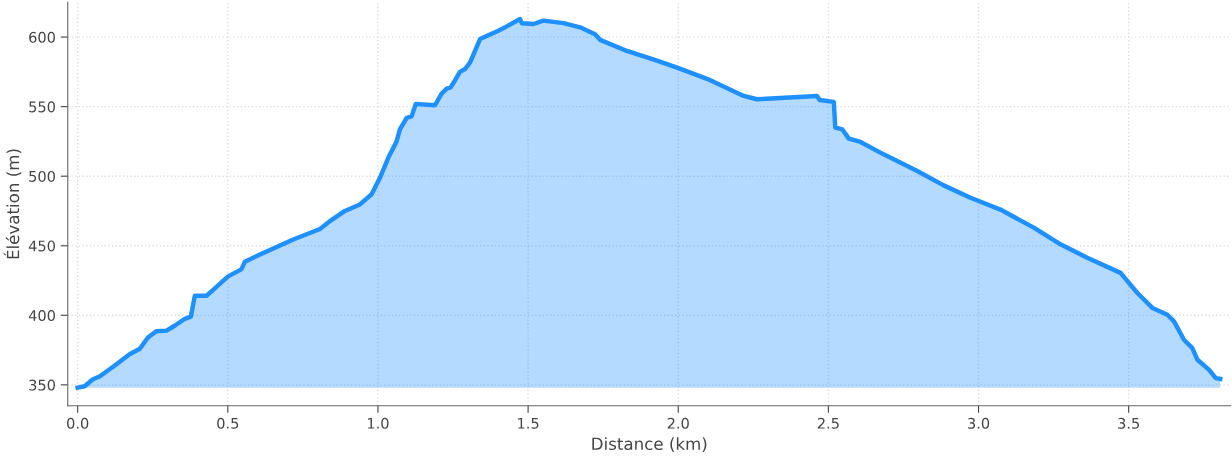  Describe the element at coordinates (649, 445) in the screenshot. I see `x-axis-title: Distance (km)` at that location.